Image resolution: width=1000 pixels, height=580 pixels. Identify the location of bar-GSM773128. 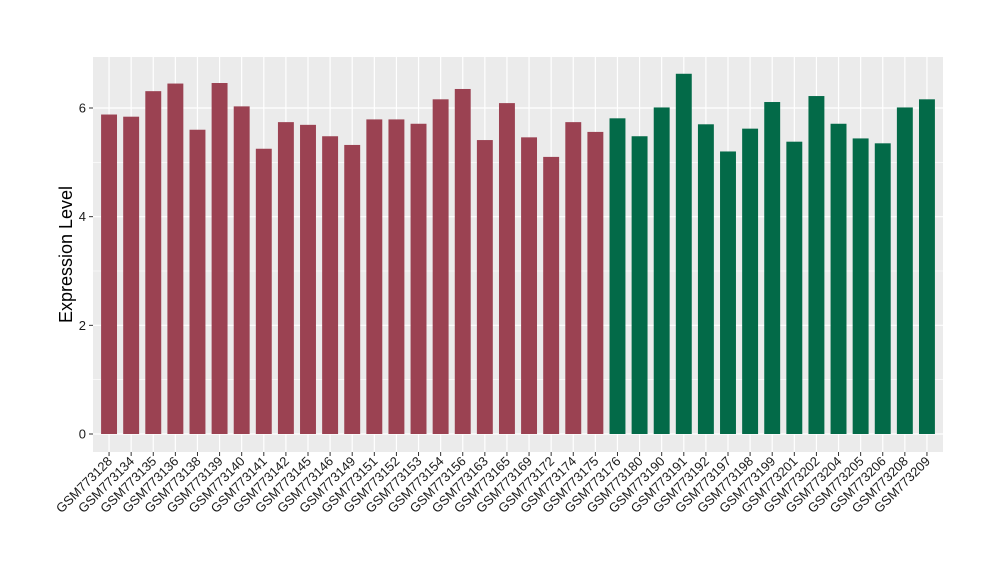
(109, 274).